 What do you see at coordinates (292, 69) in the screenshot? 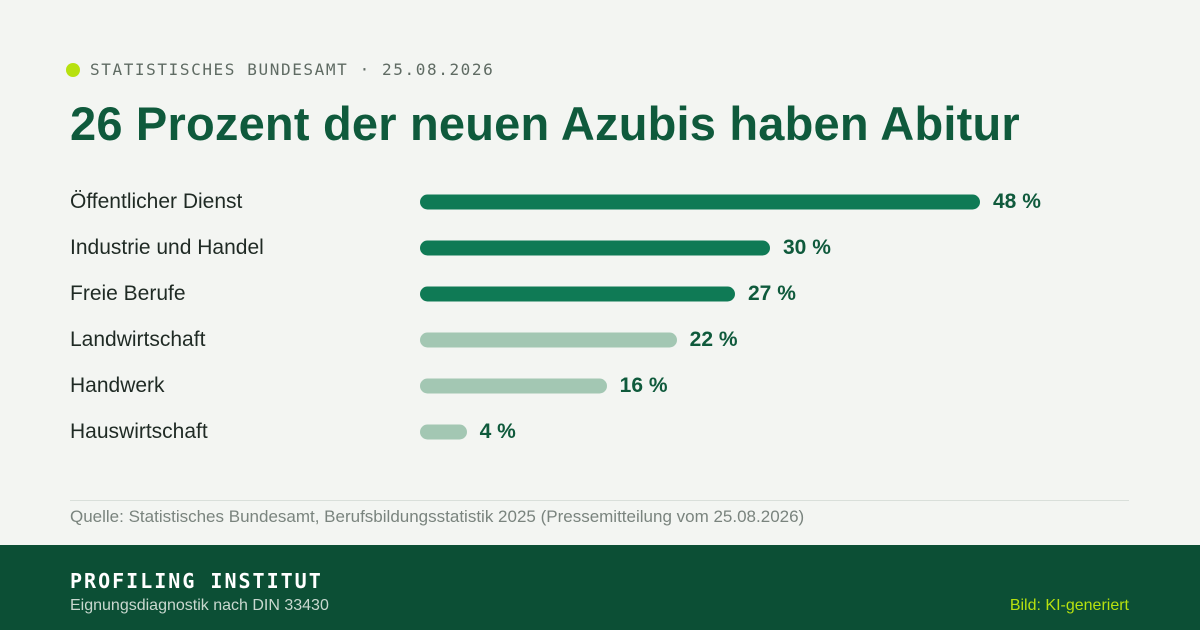
I see `source-date-label: STATISTISCHES BUNDESAMT · 25.08.2026` at bounding box center [292, 69].